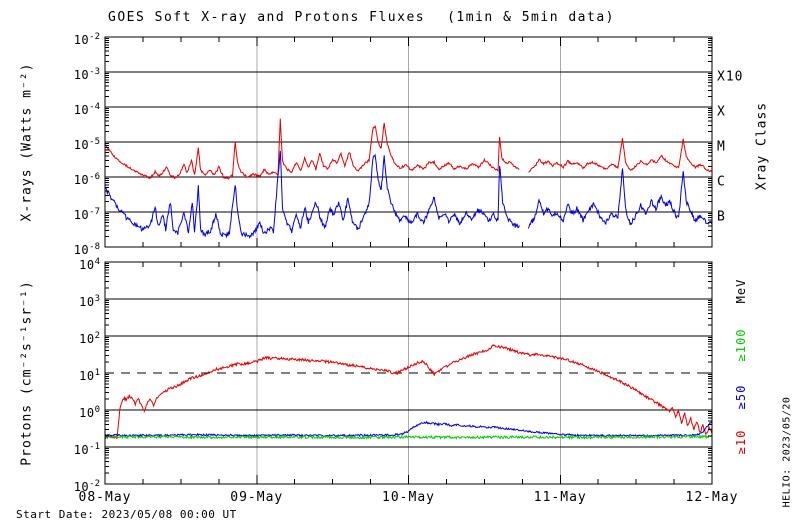 This screenshot has height=530, width=800. I want to click on proton-energy-label-ge50: ≥50, so click(741, 397).